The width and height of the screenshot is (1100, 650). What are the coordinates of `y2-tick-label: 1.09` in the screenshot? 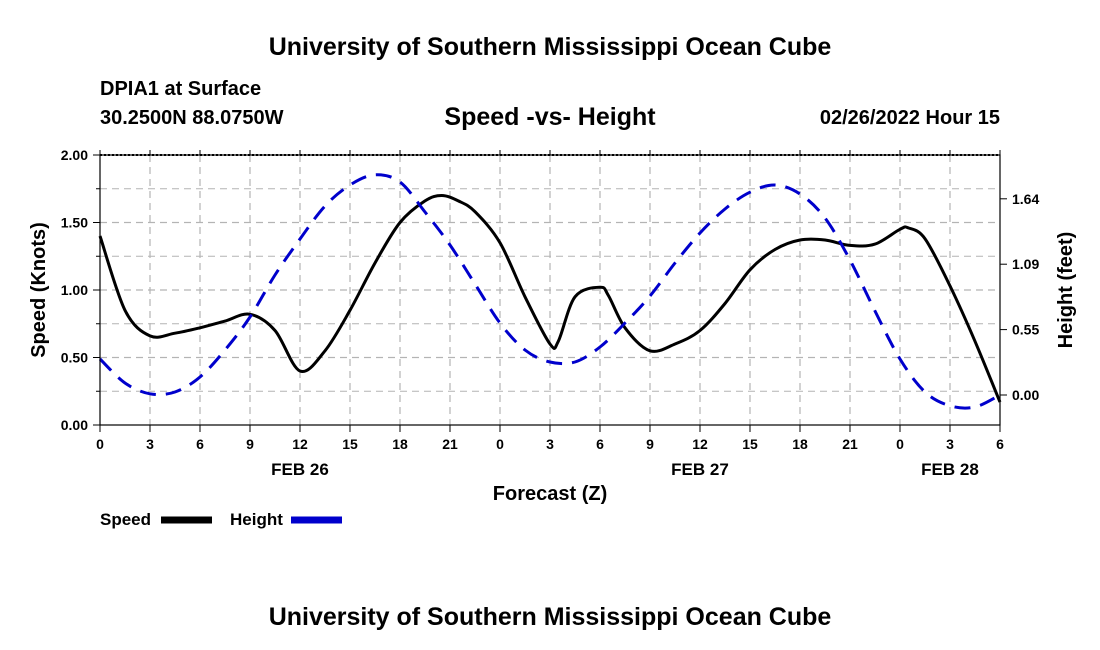 It's located at (1025, 264).